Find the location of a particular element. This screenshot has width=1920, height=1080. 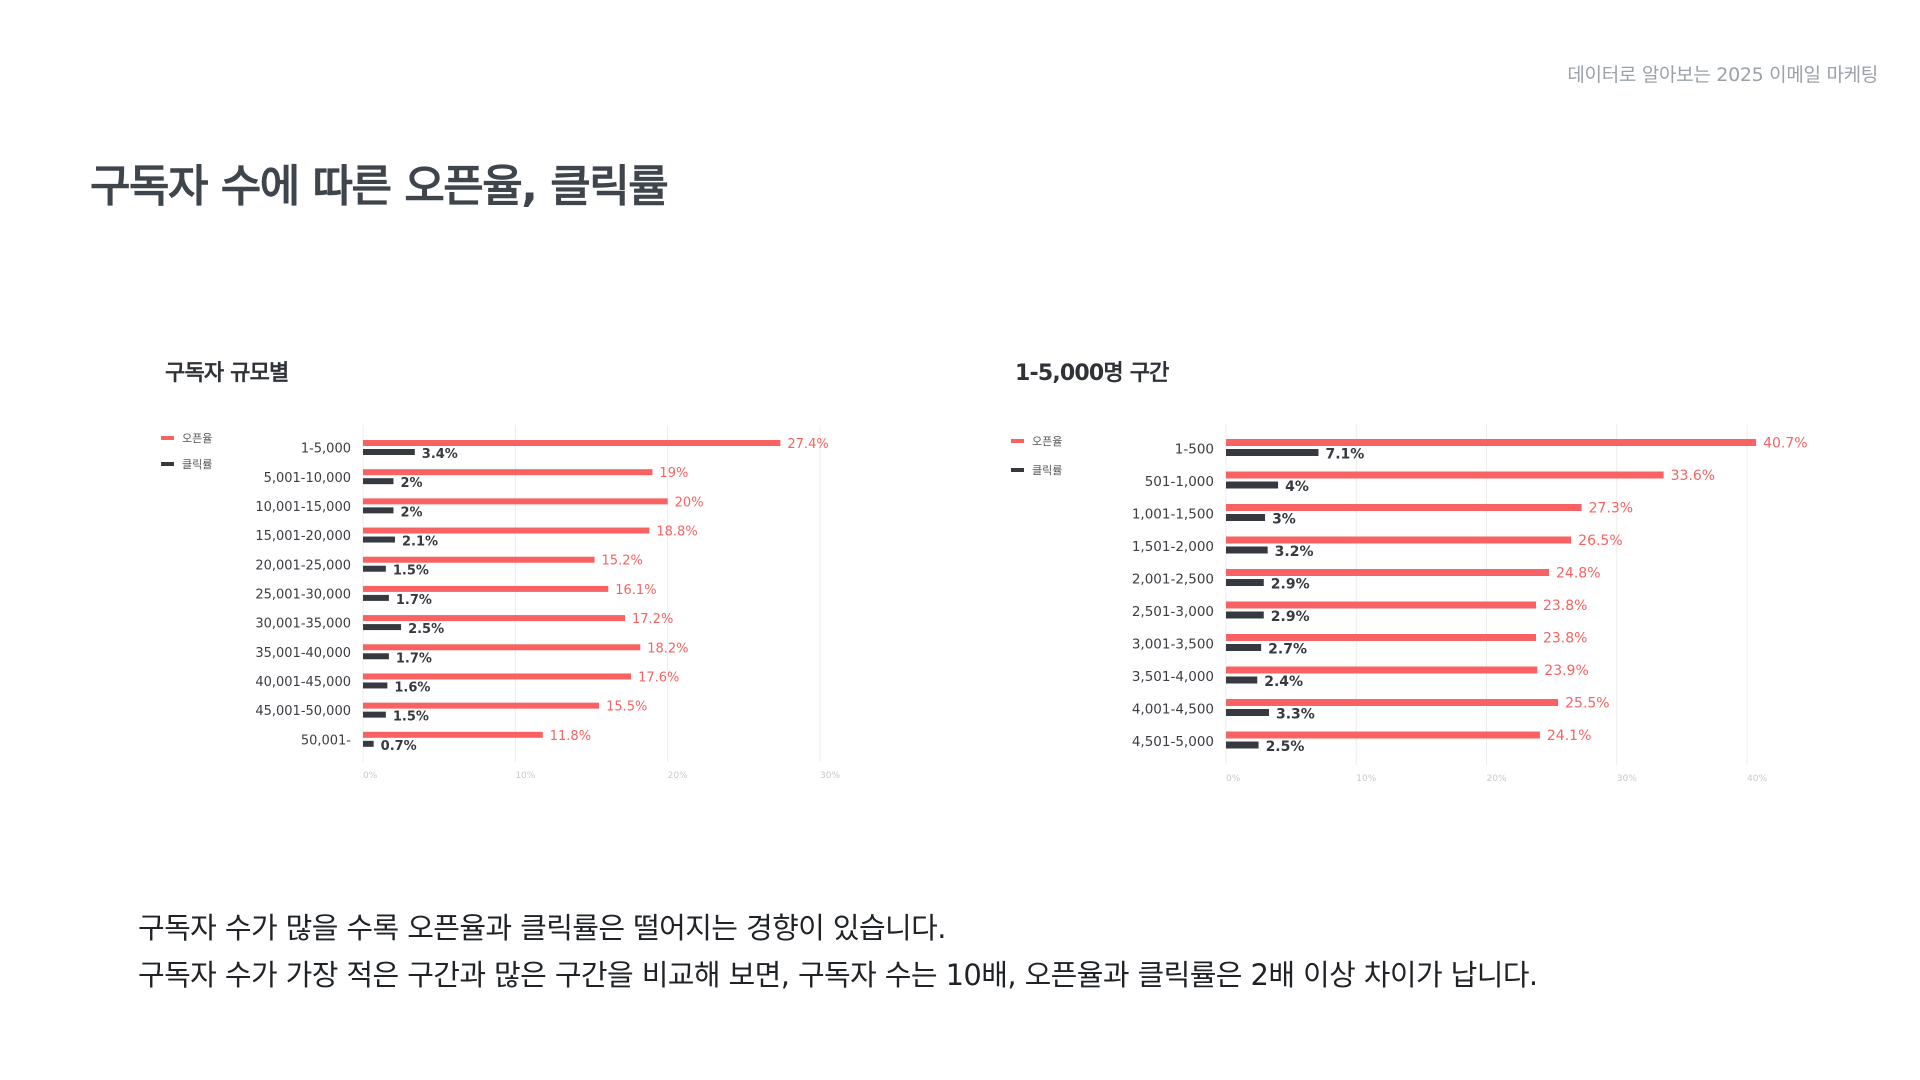

open-rate-value-label: 27.4% is located at coordinates (807, 444).